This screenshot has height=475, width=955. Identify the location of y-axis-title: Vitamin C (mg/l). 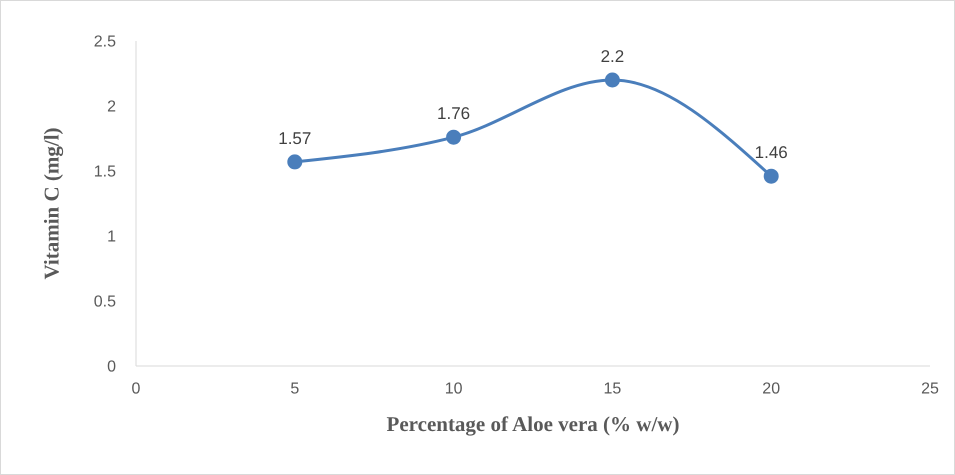
(51, 203).